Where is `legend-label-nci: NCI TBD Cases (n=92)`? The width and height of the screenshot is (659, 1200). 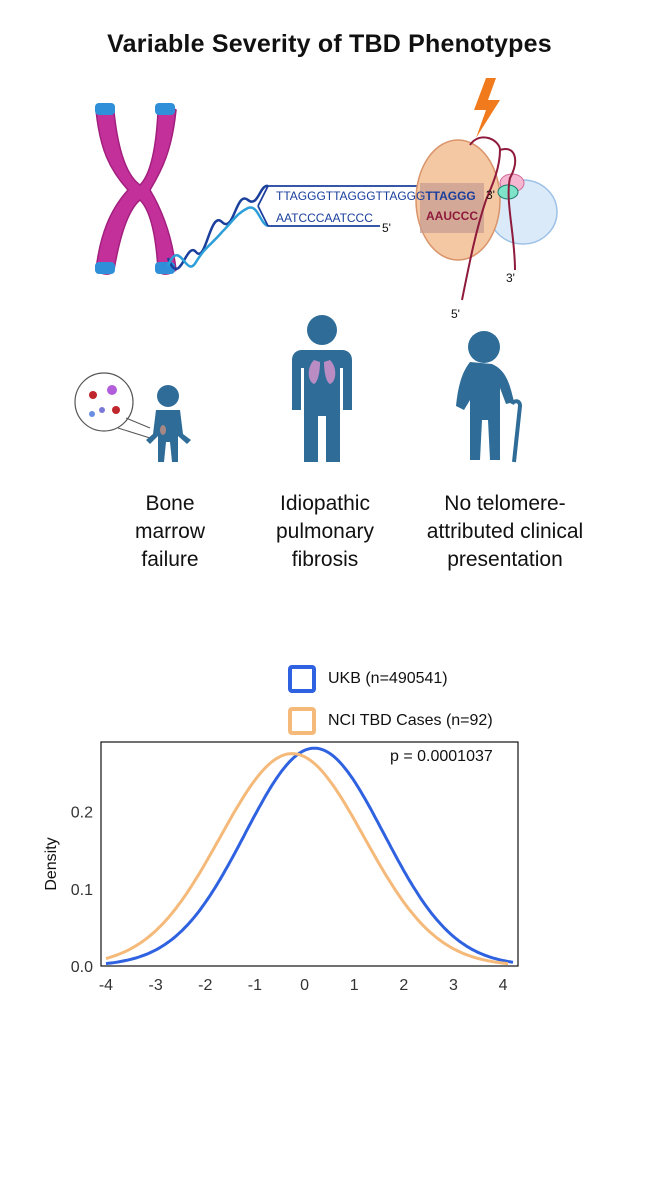 legend-label-nci: NCI TBD Cases (n=92) is located at coordinates (410, 720).